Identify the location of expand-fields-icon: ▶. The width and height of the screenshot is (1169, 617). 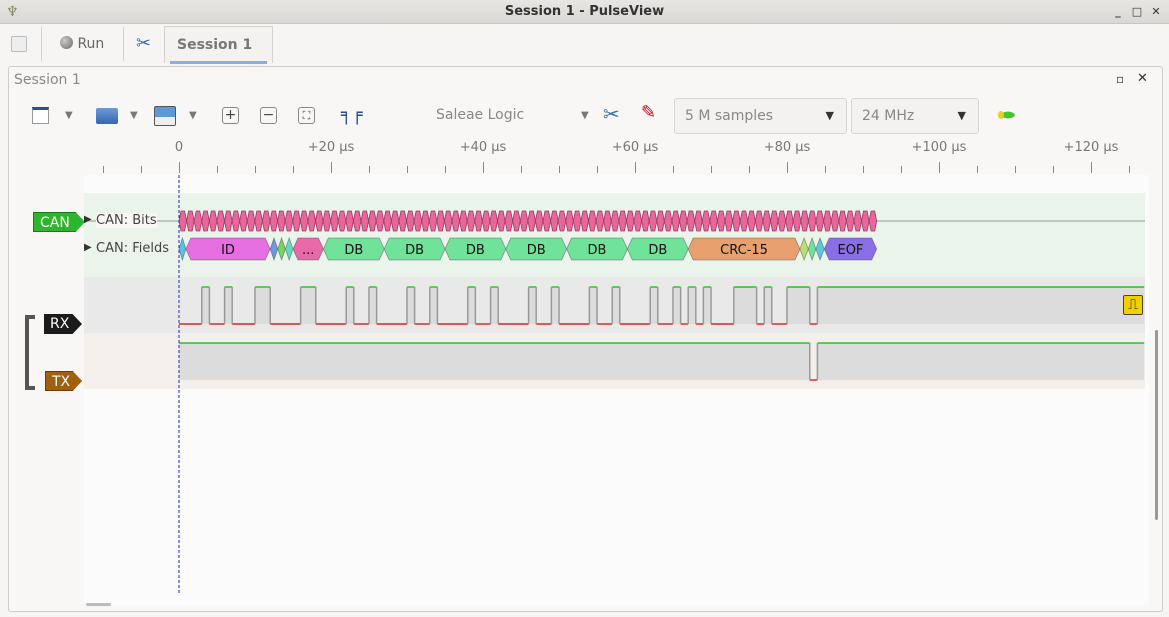
(88, 247).